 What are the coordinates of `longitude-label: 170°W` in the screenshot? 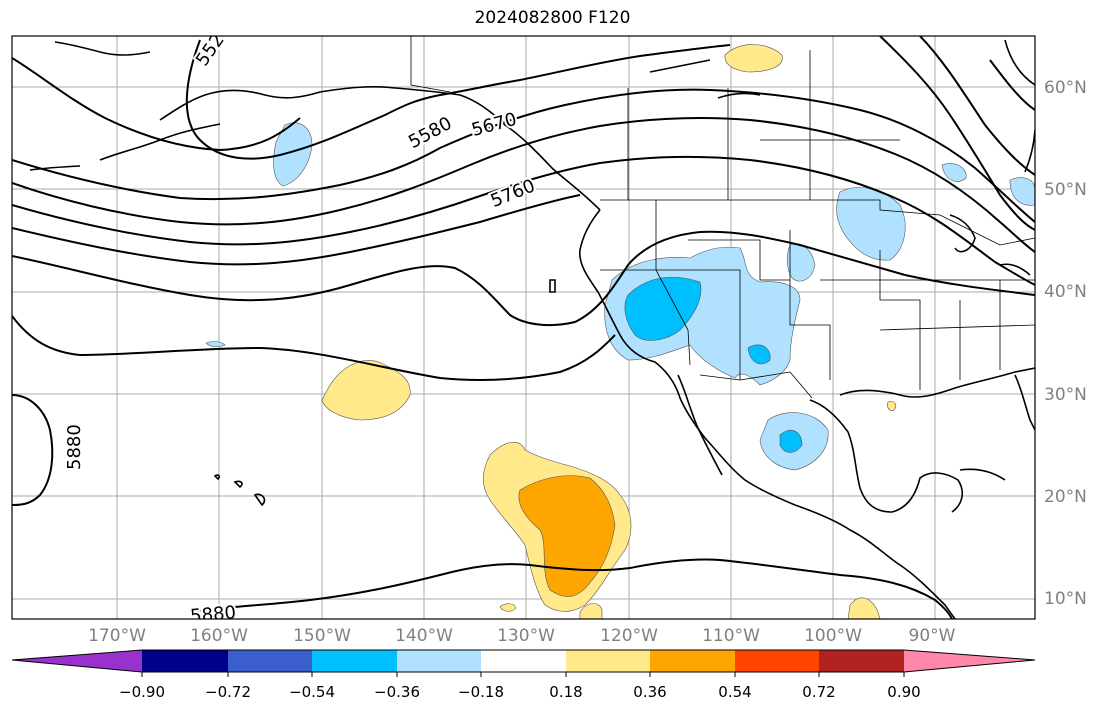 It's located at (117, 636).